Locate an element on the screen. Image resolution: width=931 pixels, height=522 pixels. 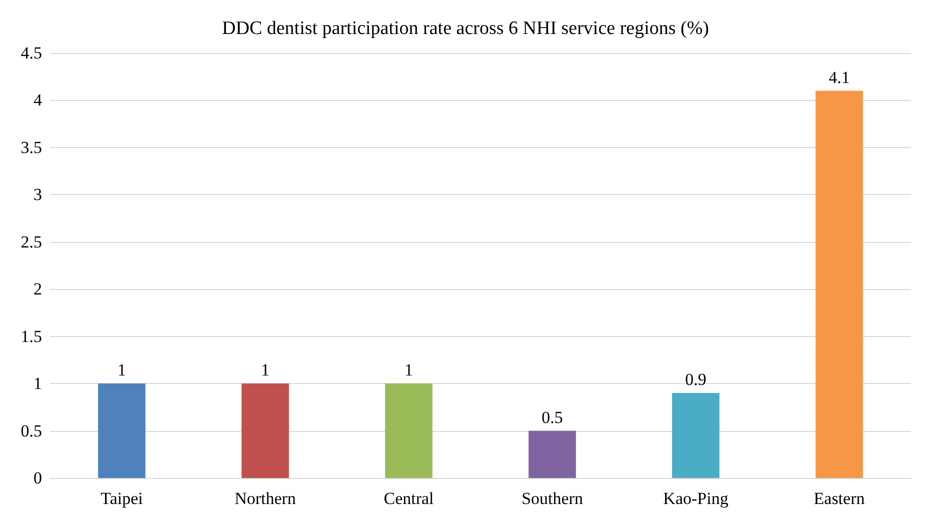
y-tick-label: 3.5 is located at coordinates (31, 147).